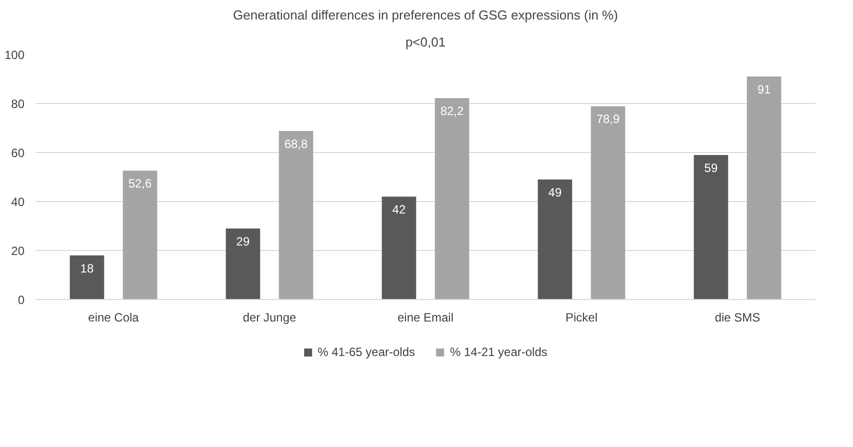 The height and width of the screenshot is (447, 853). I want to click on data-label: 29, so click(243, 241).